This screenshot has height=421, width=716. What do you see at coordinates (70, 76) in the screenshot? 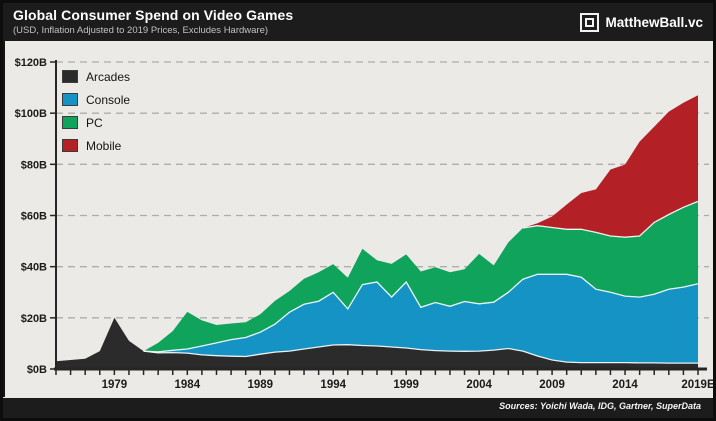
I see `legend-swatch-arcades` at bounding box center [70, 76].